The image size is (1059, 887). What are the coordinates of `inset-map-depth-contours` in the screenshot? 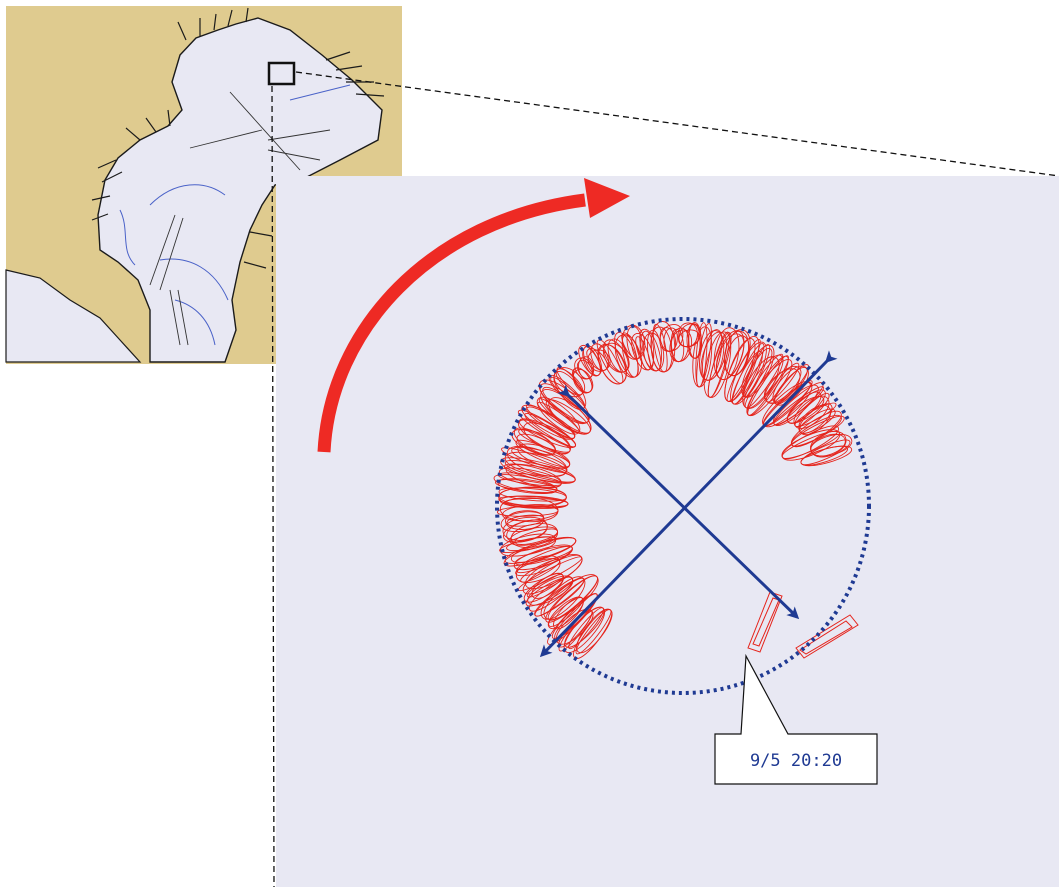 It's located at (235, 215).